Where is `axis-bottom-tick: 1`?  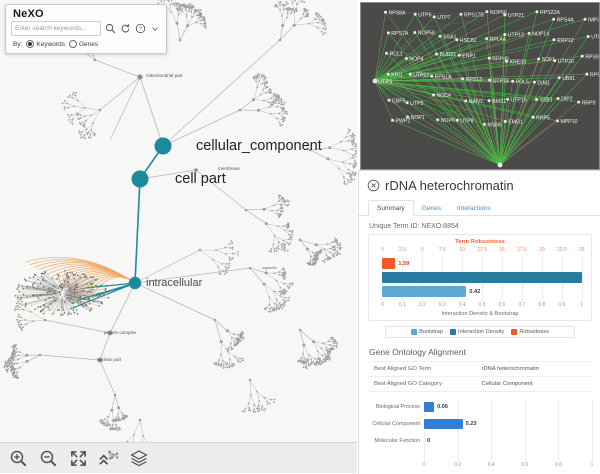 axis-bottom-tick: 1 is located at coordinates (581, 305).